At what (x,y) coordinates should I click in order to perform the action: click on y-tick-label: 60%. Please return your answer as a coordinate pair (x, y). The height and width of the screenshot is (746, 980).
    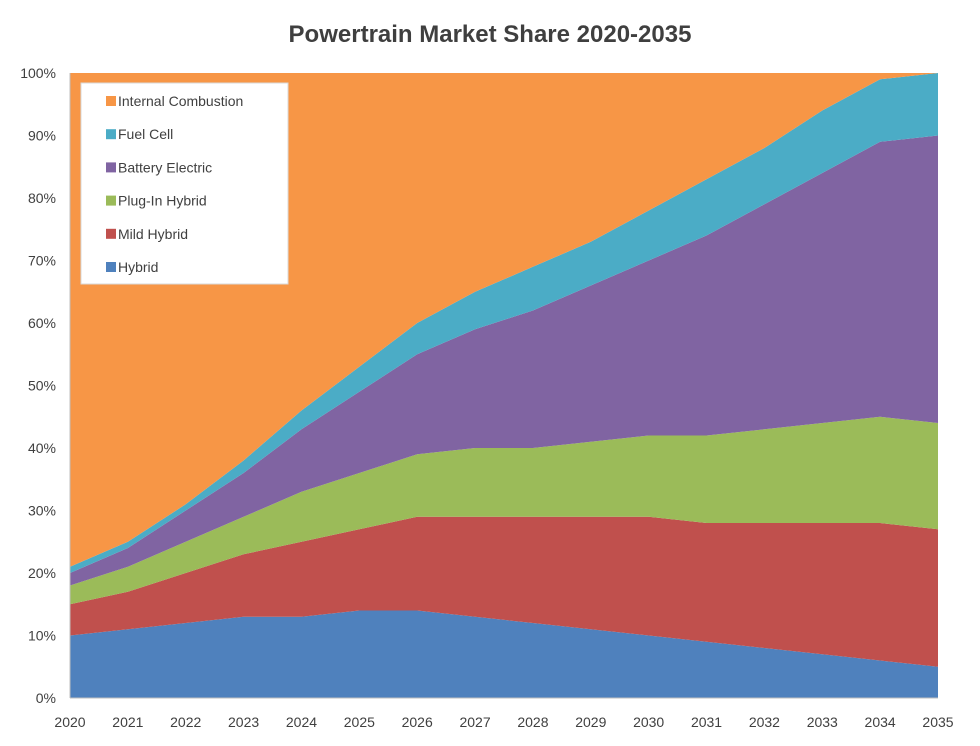
    Looking at the image, I should click on (42, 323).